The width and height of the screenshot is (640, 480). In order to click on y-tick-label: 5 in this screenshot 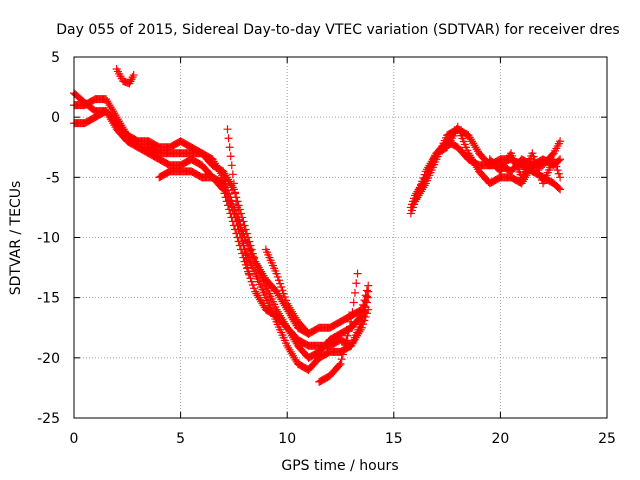, I will do `click(55, 58)`.